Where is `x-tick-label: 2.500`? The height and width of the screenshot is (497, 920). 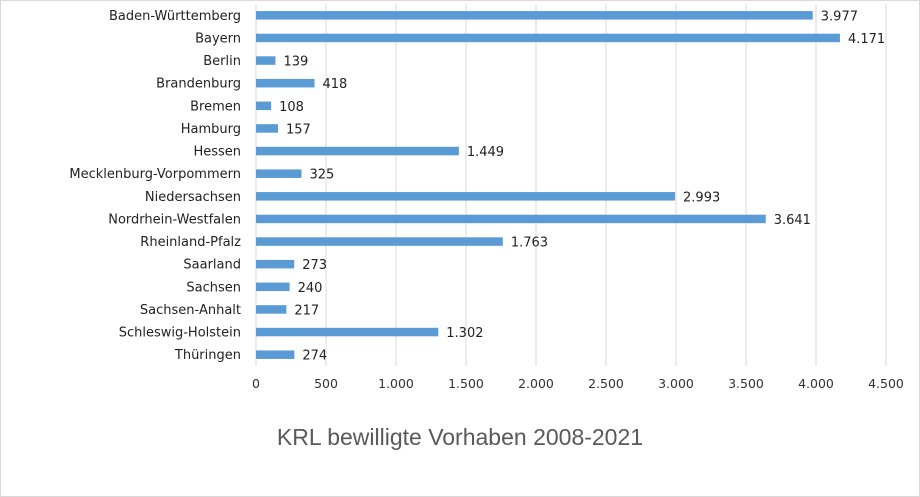
x-tick-label: 2.500 is located at coordinates (606, 383).